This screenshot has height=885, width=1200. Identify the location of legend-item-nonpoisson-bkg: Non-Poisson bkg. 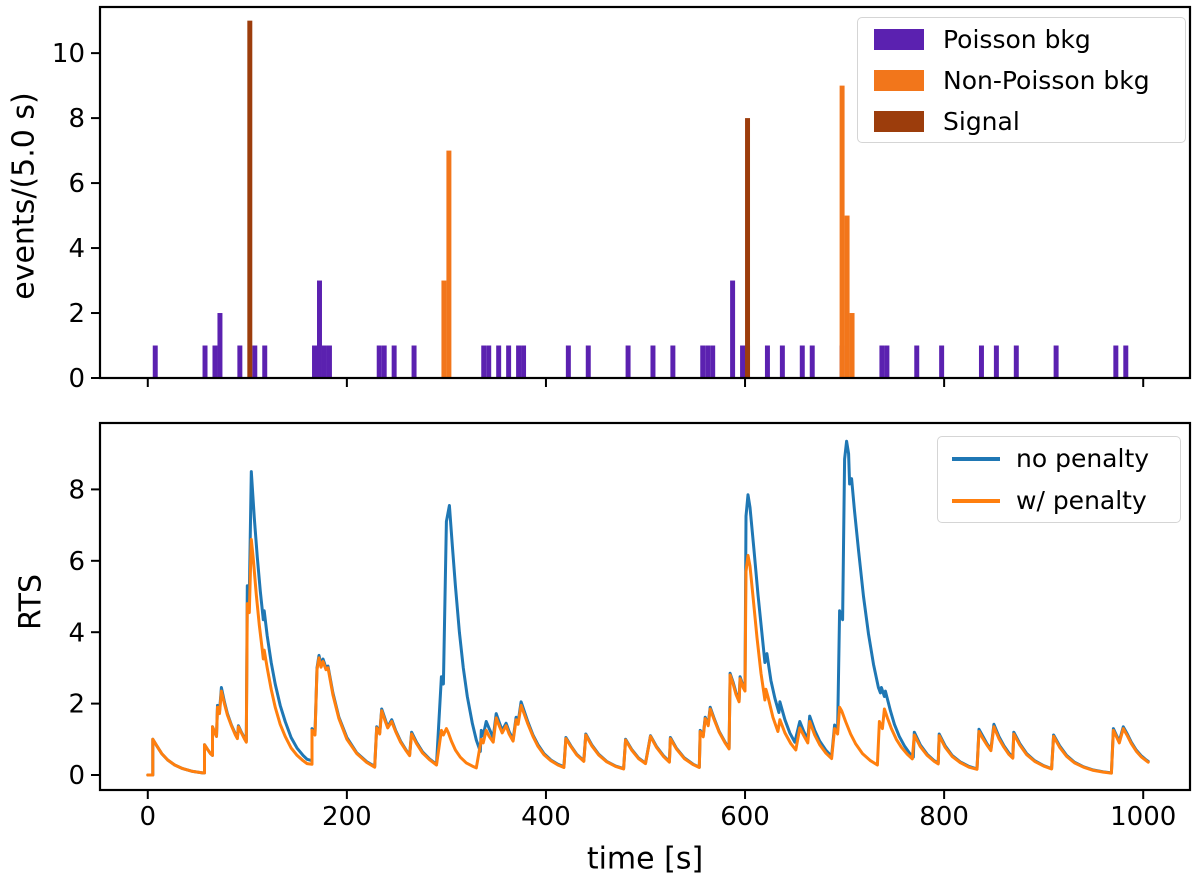
(1021, 80).